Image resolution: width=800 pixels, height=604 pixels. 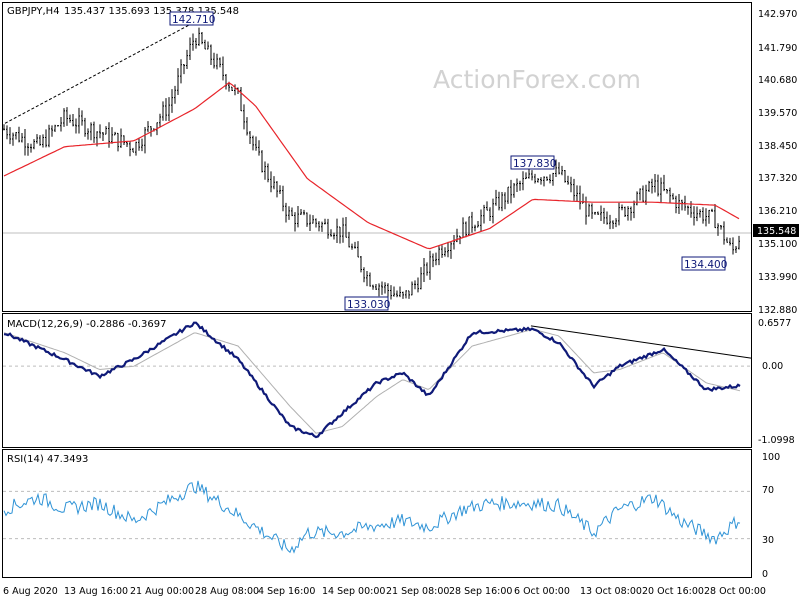 What do you see at coordinates (480, 591) in the screenshot?
I see `time-tick: 28 Sep 16:00` at bounding box center [480, 591].